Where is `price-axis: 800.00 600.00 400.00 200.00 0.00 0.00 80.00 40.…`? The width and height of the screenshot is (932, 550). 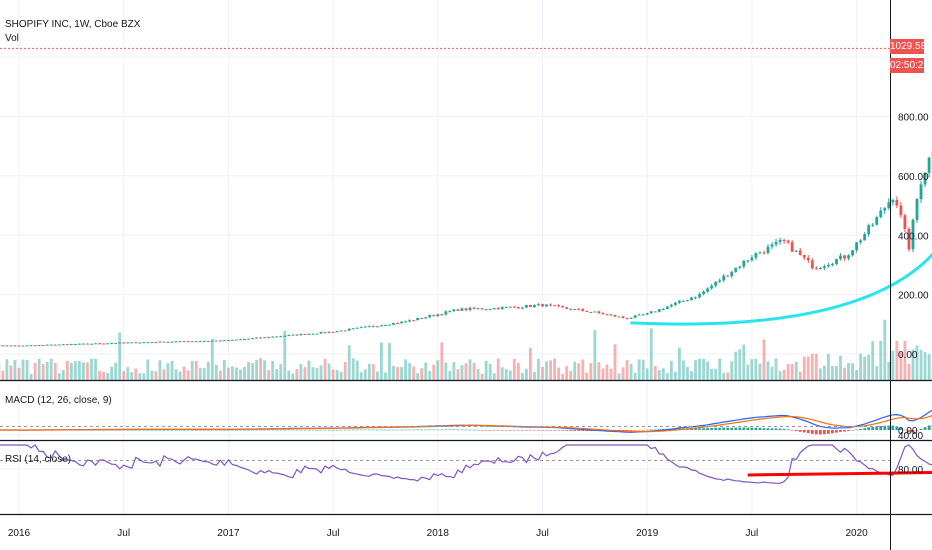
price-axis: 800.00 600.00 400.00 200.00 0.00 0.00 80.00 40.… is located at coordinates (913, 295).